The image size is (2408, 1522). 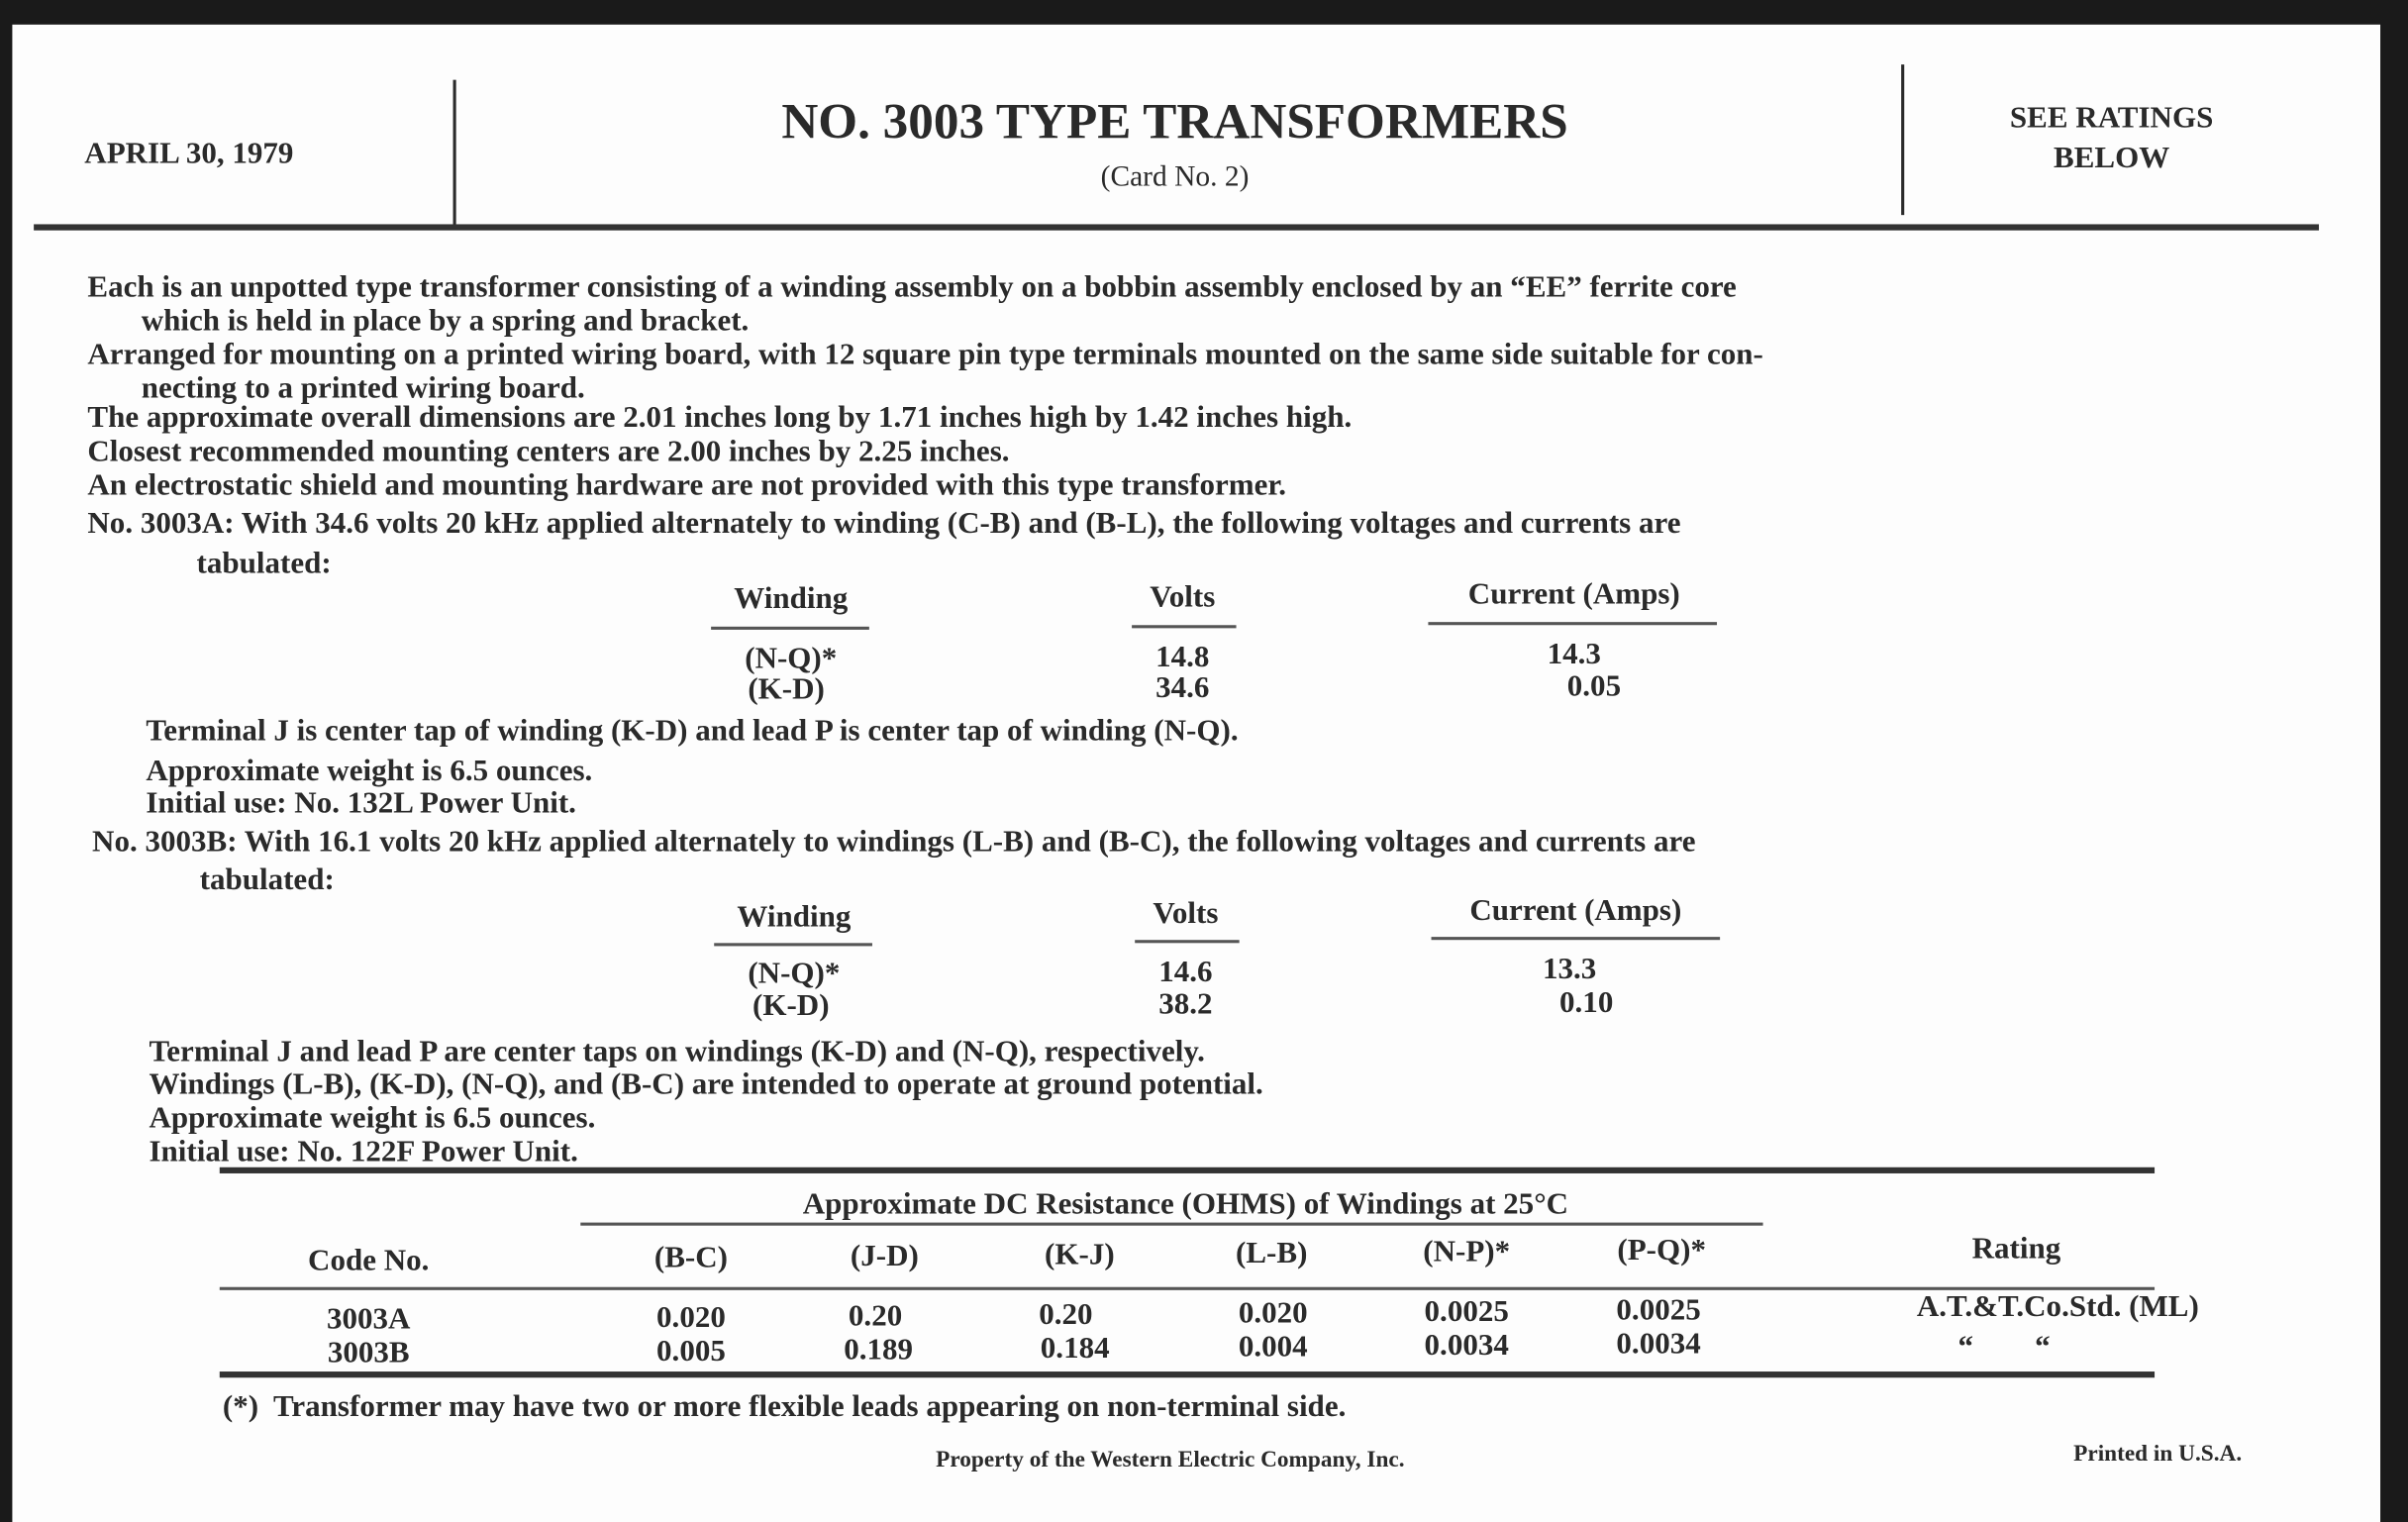 What do you see at coordinates (267, 879) in the screenshot?
I see `3003b-lead-cont: tabulated:` at bounding box center [267, 879].